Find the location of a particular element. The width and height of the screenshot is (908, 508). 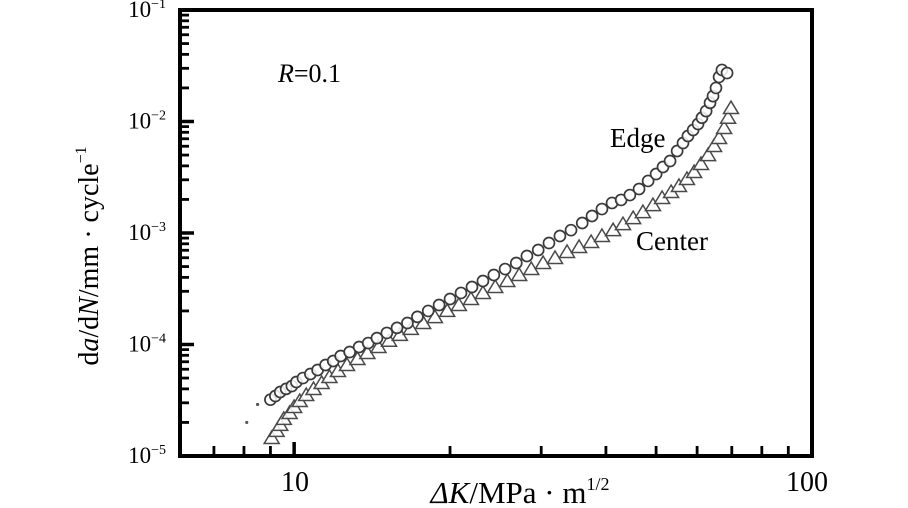

y-tick-label: 10⁻² is located at coordinates (147, 121).